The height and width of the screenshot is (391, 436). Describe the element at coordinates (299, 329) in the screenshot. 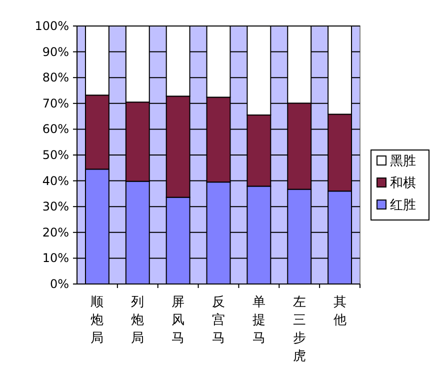

I see `x-tick-label: 左三步虎` at that location.